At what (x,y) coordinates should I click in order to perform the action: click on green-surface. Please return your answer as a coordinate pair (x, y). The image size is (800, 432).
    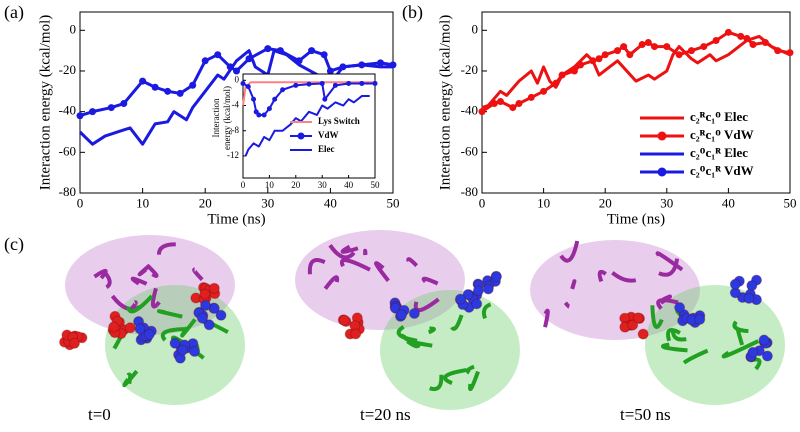
    Looking at the image, I should click on (450, 350).